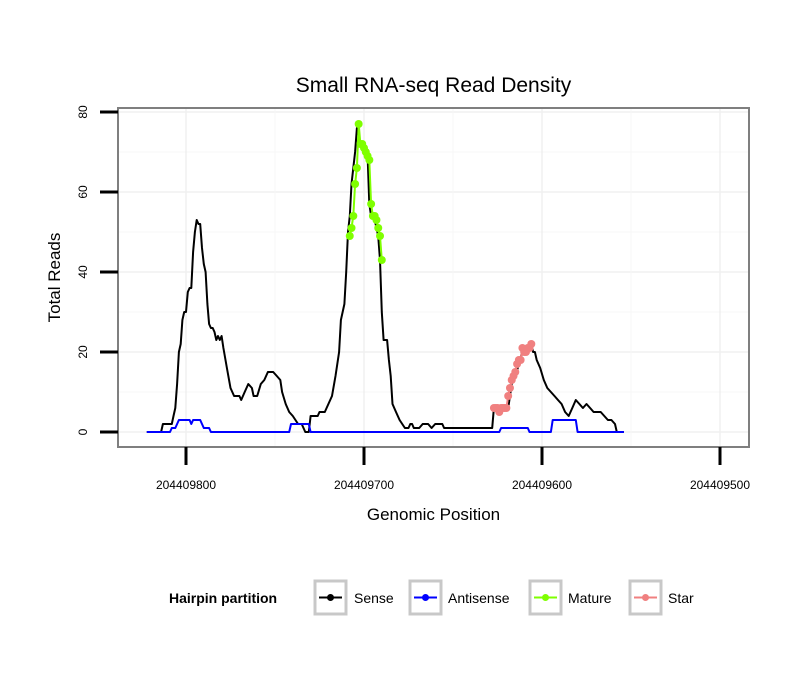 The width and height of the screenshot is (810, 690). What do you see at coordinates (720, 485) in the screenshot?
I see `x-tick-label-204409500: 204409500` at bounding box center [720, 485].